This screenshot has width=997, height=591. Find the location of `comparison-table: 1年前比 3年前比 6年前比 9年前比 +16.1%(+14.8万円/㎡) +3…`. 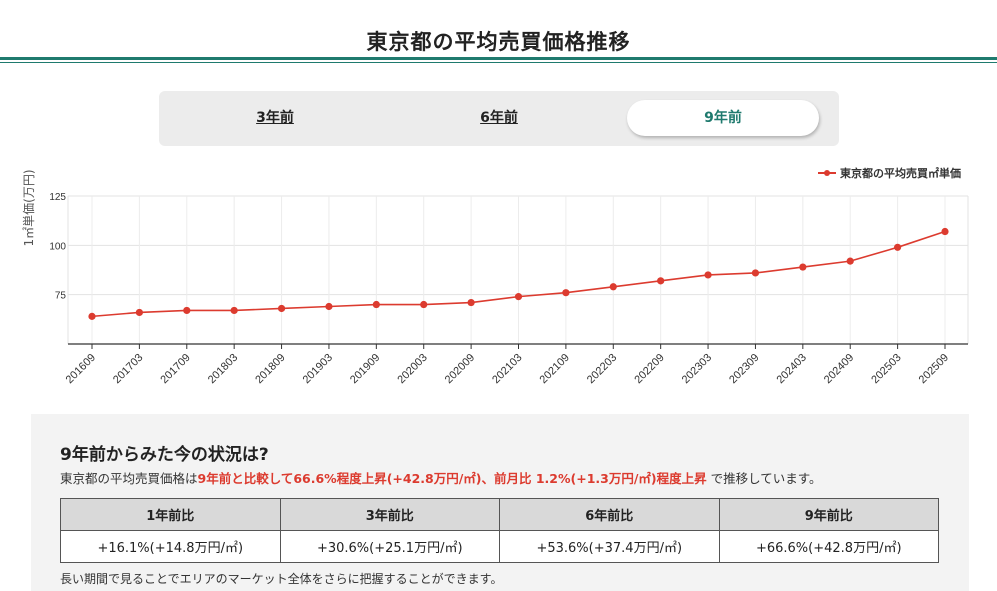

comparison-table: 1年前比 3年前比 6年前比 9年前比 +16.1%(+14.8万円/㎡) +3… is located at coordinates (499, 530).